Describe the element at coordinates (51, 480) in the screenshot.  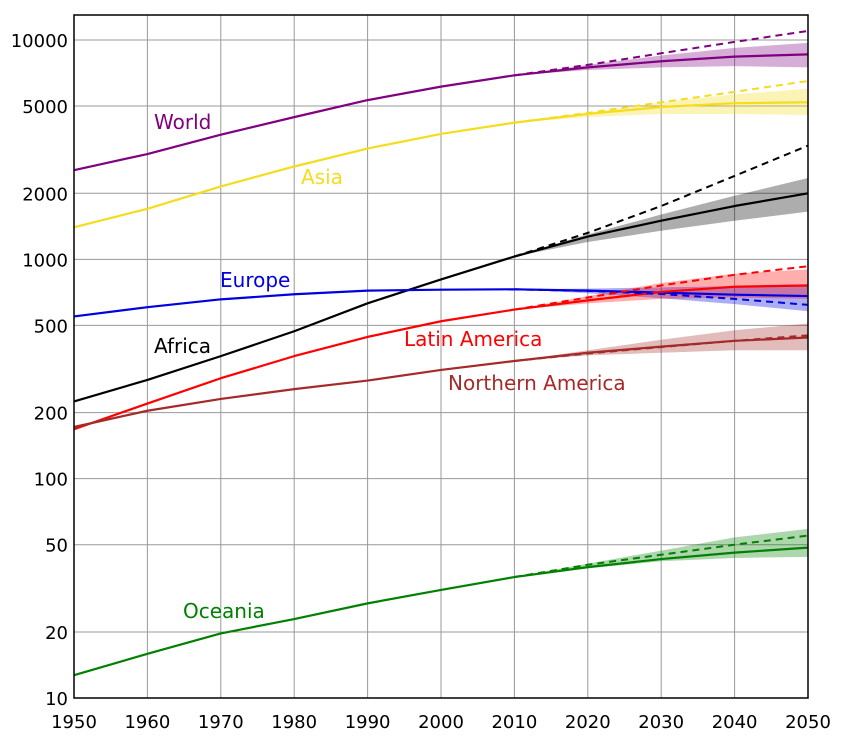
I see `y-tick-label: 100` at that location.